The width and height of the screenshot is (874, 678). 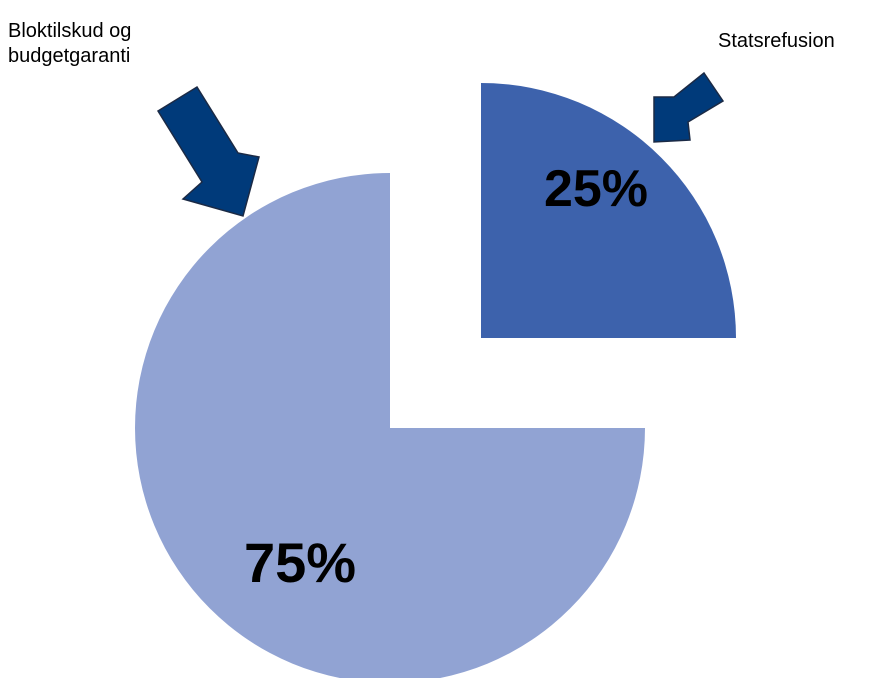 I want to click on annotation-bloktilskud-line1: Bloktilskud og, so click(x=70, y=31).